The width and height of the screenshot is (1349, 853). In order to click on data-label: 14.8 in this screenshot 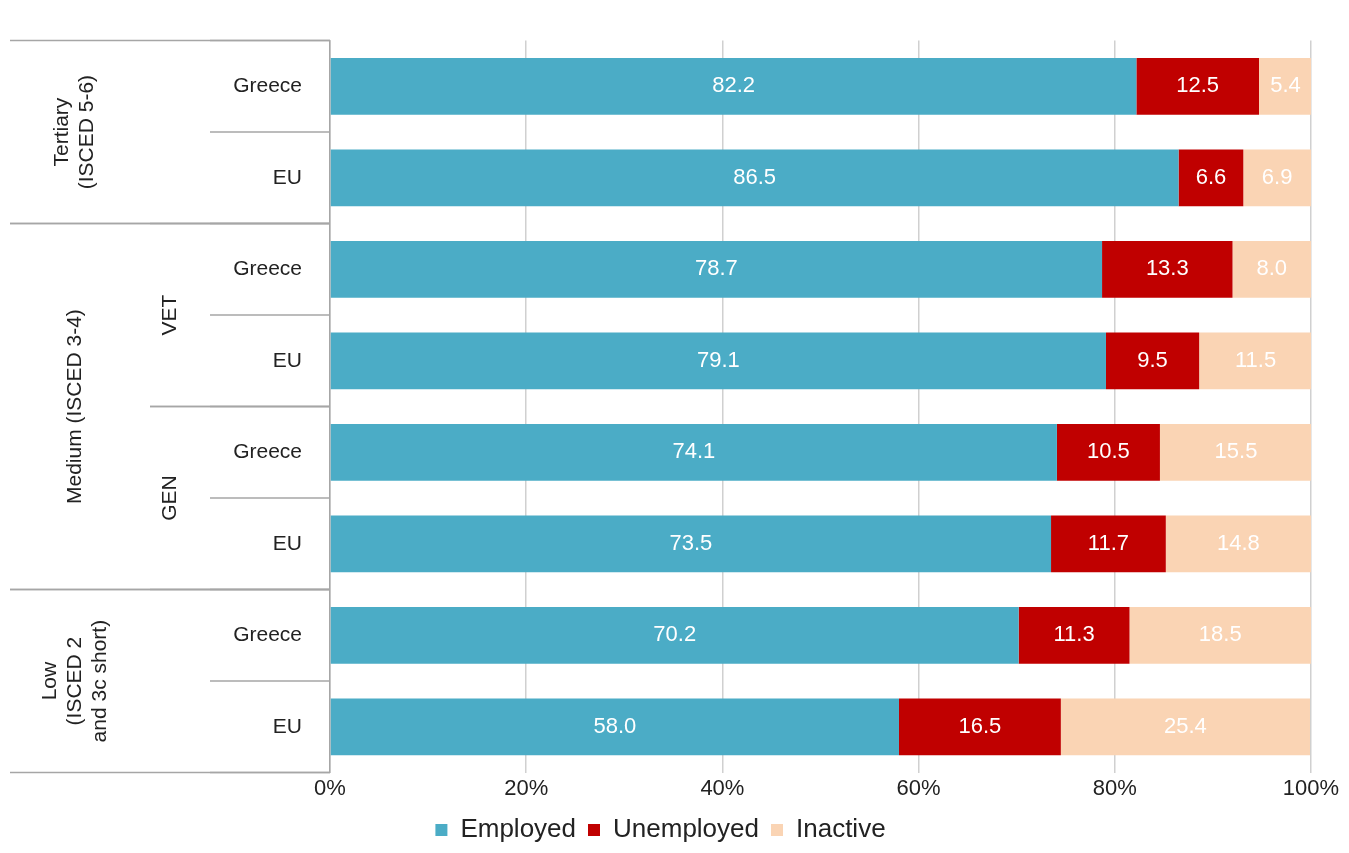, I will do `click(1238, 542)`.